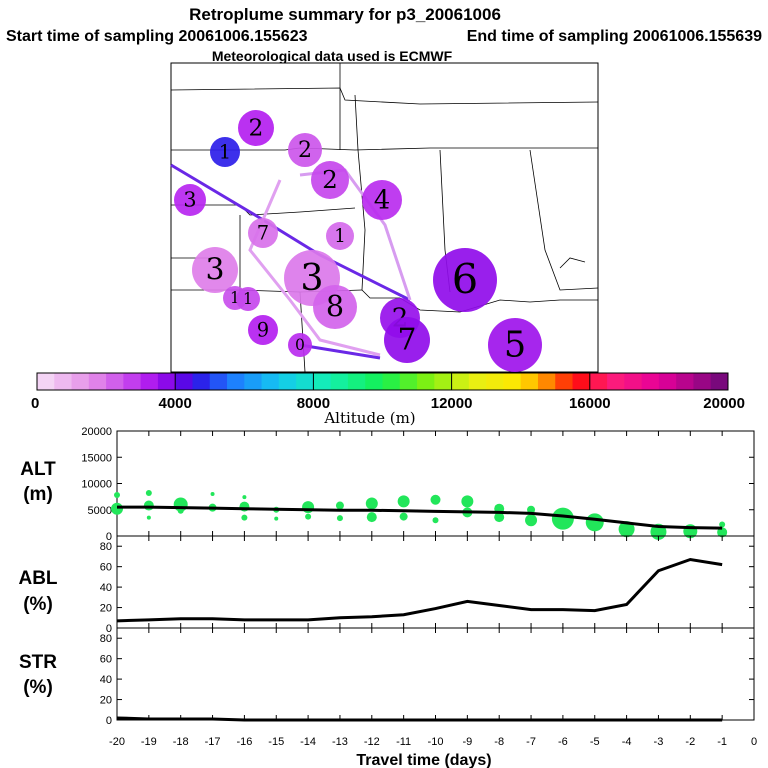 Image resolution: width=768 pixels, height=768 pixels. What do you see at coordinates (372, 742) in the screenshot?
I see `x-tick-label: -12` at bounding box center [372, 742].